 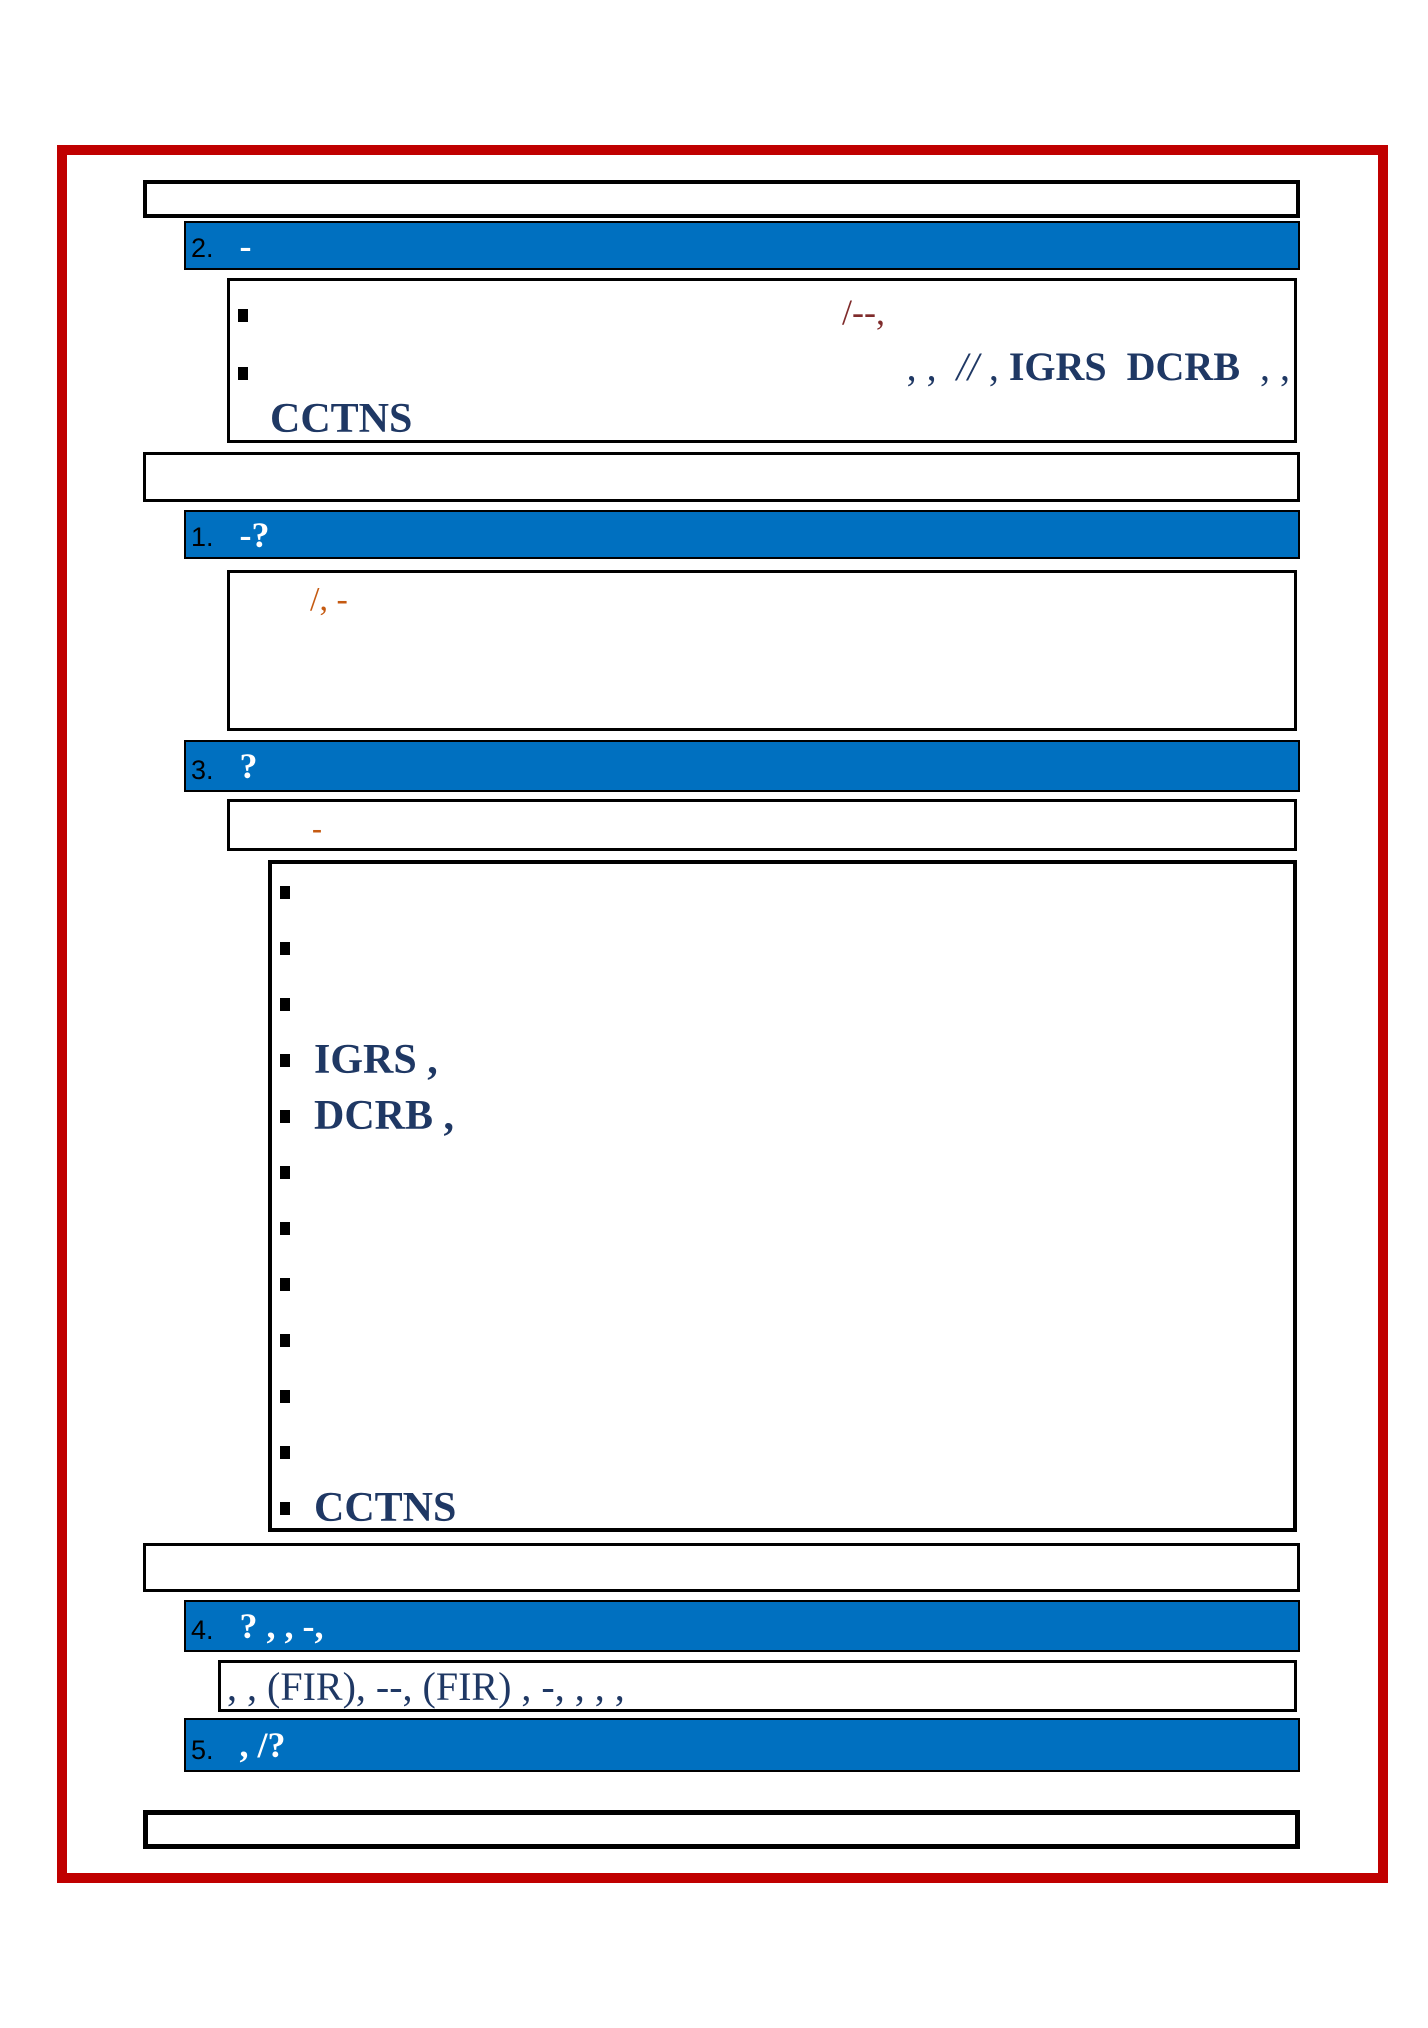 What do you see at coordinates (742, 1745) in the screenshot?
I see `question-5-bar: 5. , /?` at bounding box center [742, 1745].